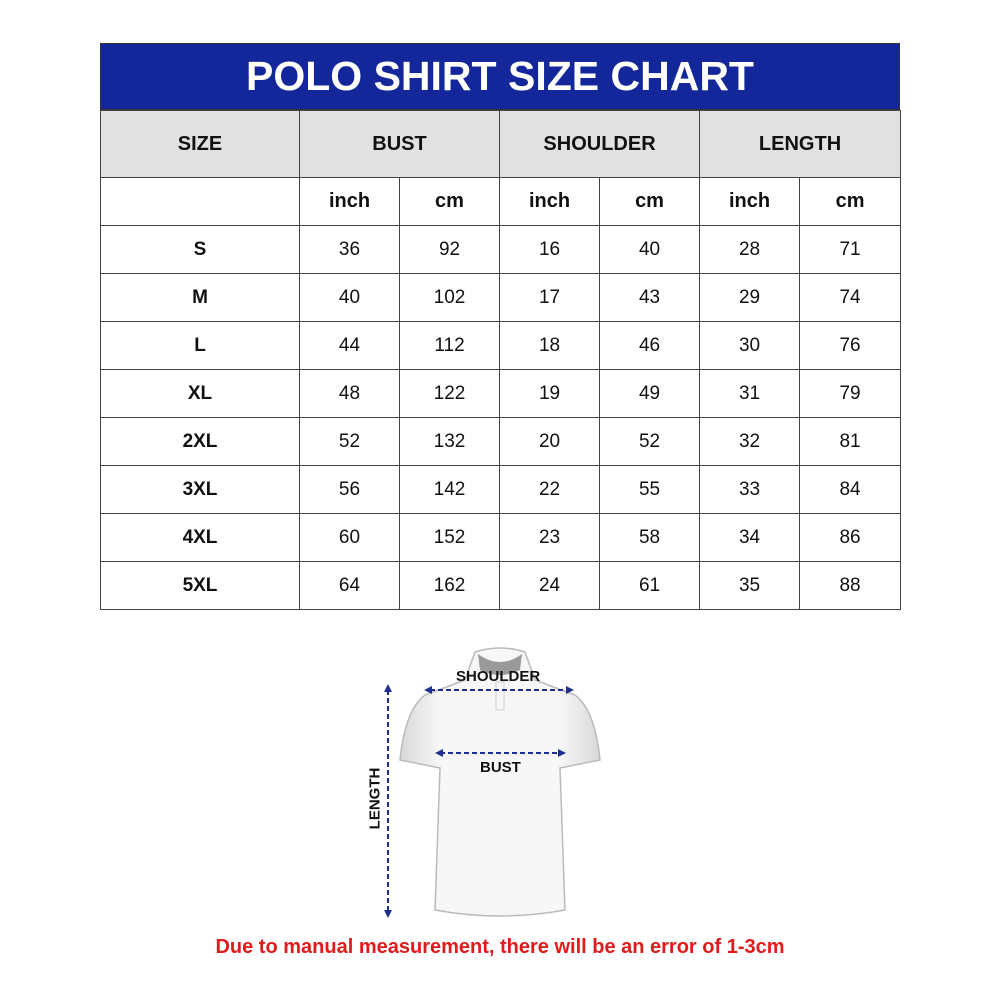  I want to click on table-row: 4XL 60 152 23 58 34 86, so click(501, 537).